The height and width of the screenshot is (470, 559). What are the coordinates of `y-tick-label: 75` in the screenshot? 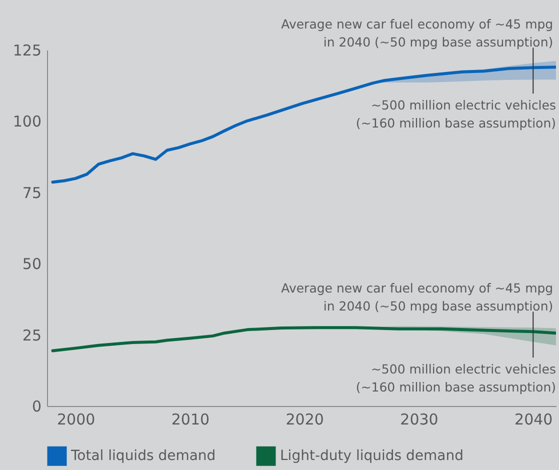 It's located at (32, 193).